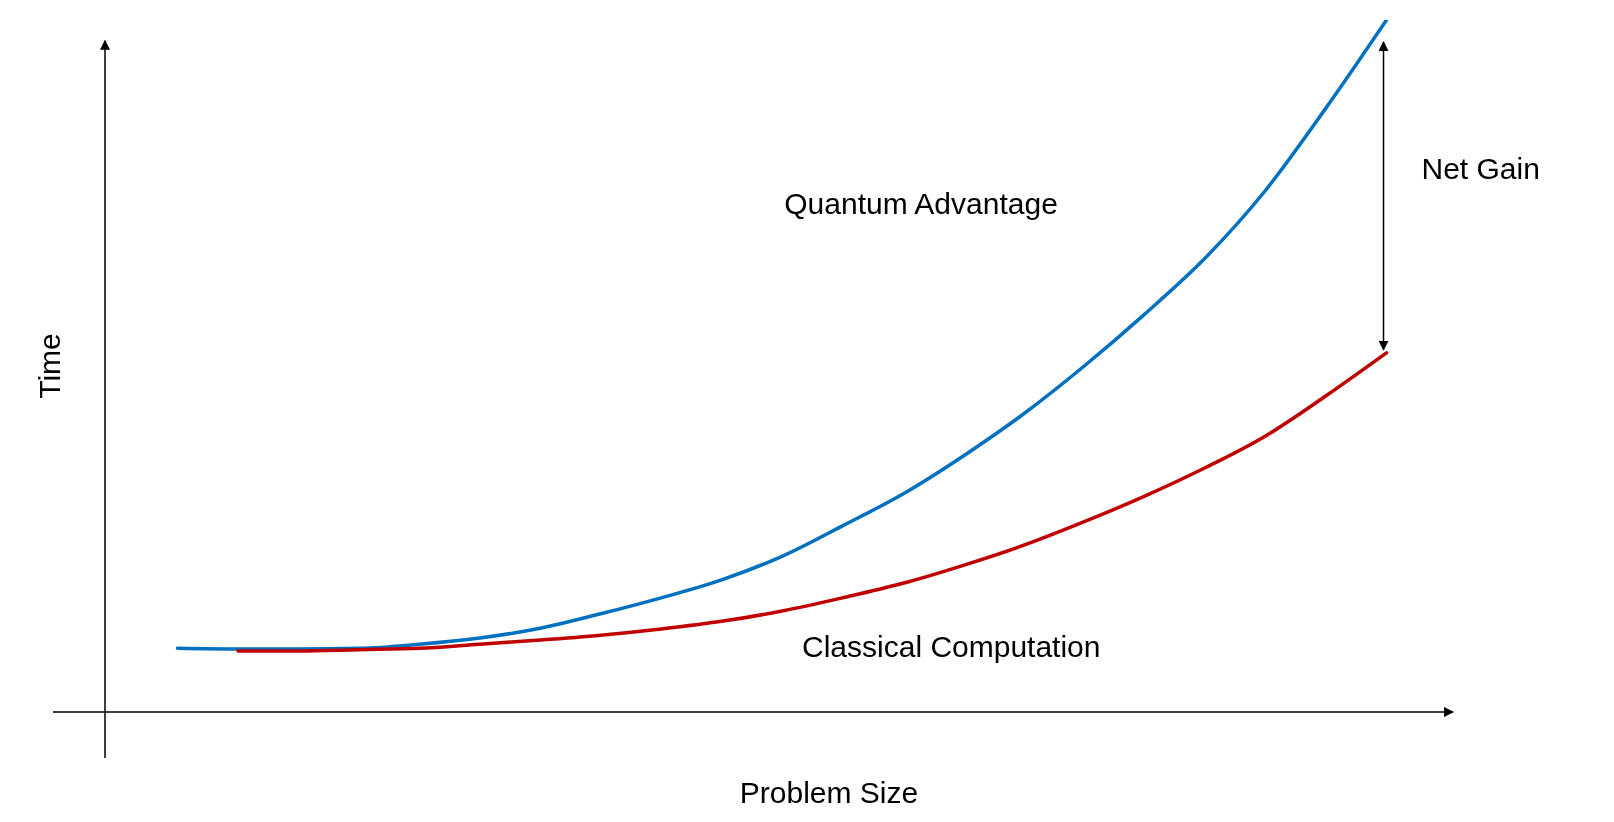 Image resolution: width=1614 pixels, height=822 pixels. What do you see at coordinates (49, 366) in the screenshot?
I see `y-axis-title: Time` at bounding box center [49, 366].